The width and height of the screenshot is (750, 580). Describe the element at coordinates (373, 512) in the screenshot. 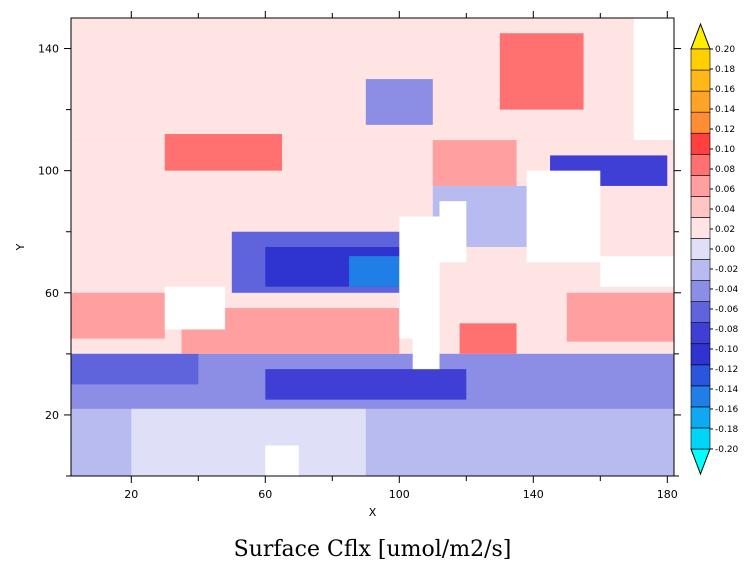

I see `x-axis-label: X` at that location.